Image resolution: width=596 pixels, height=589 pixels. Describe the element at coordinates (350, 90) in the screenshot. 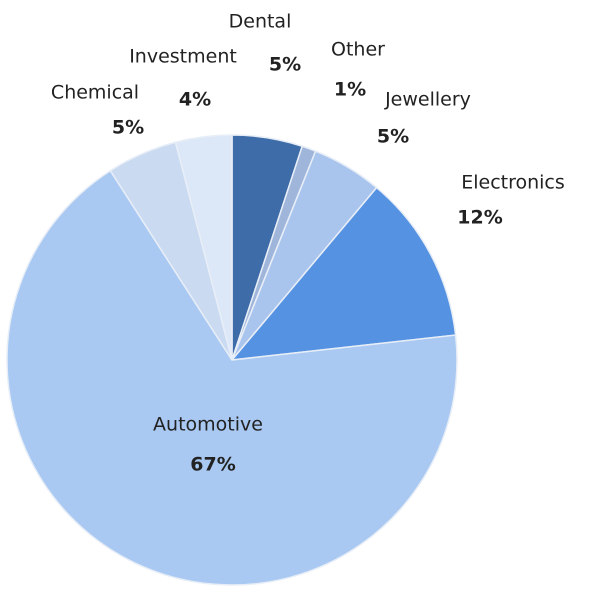

I see `slice-value-label: 1%` at that location.